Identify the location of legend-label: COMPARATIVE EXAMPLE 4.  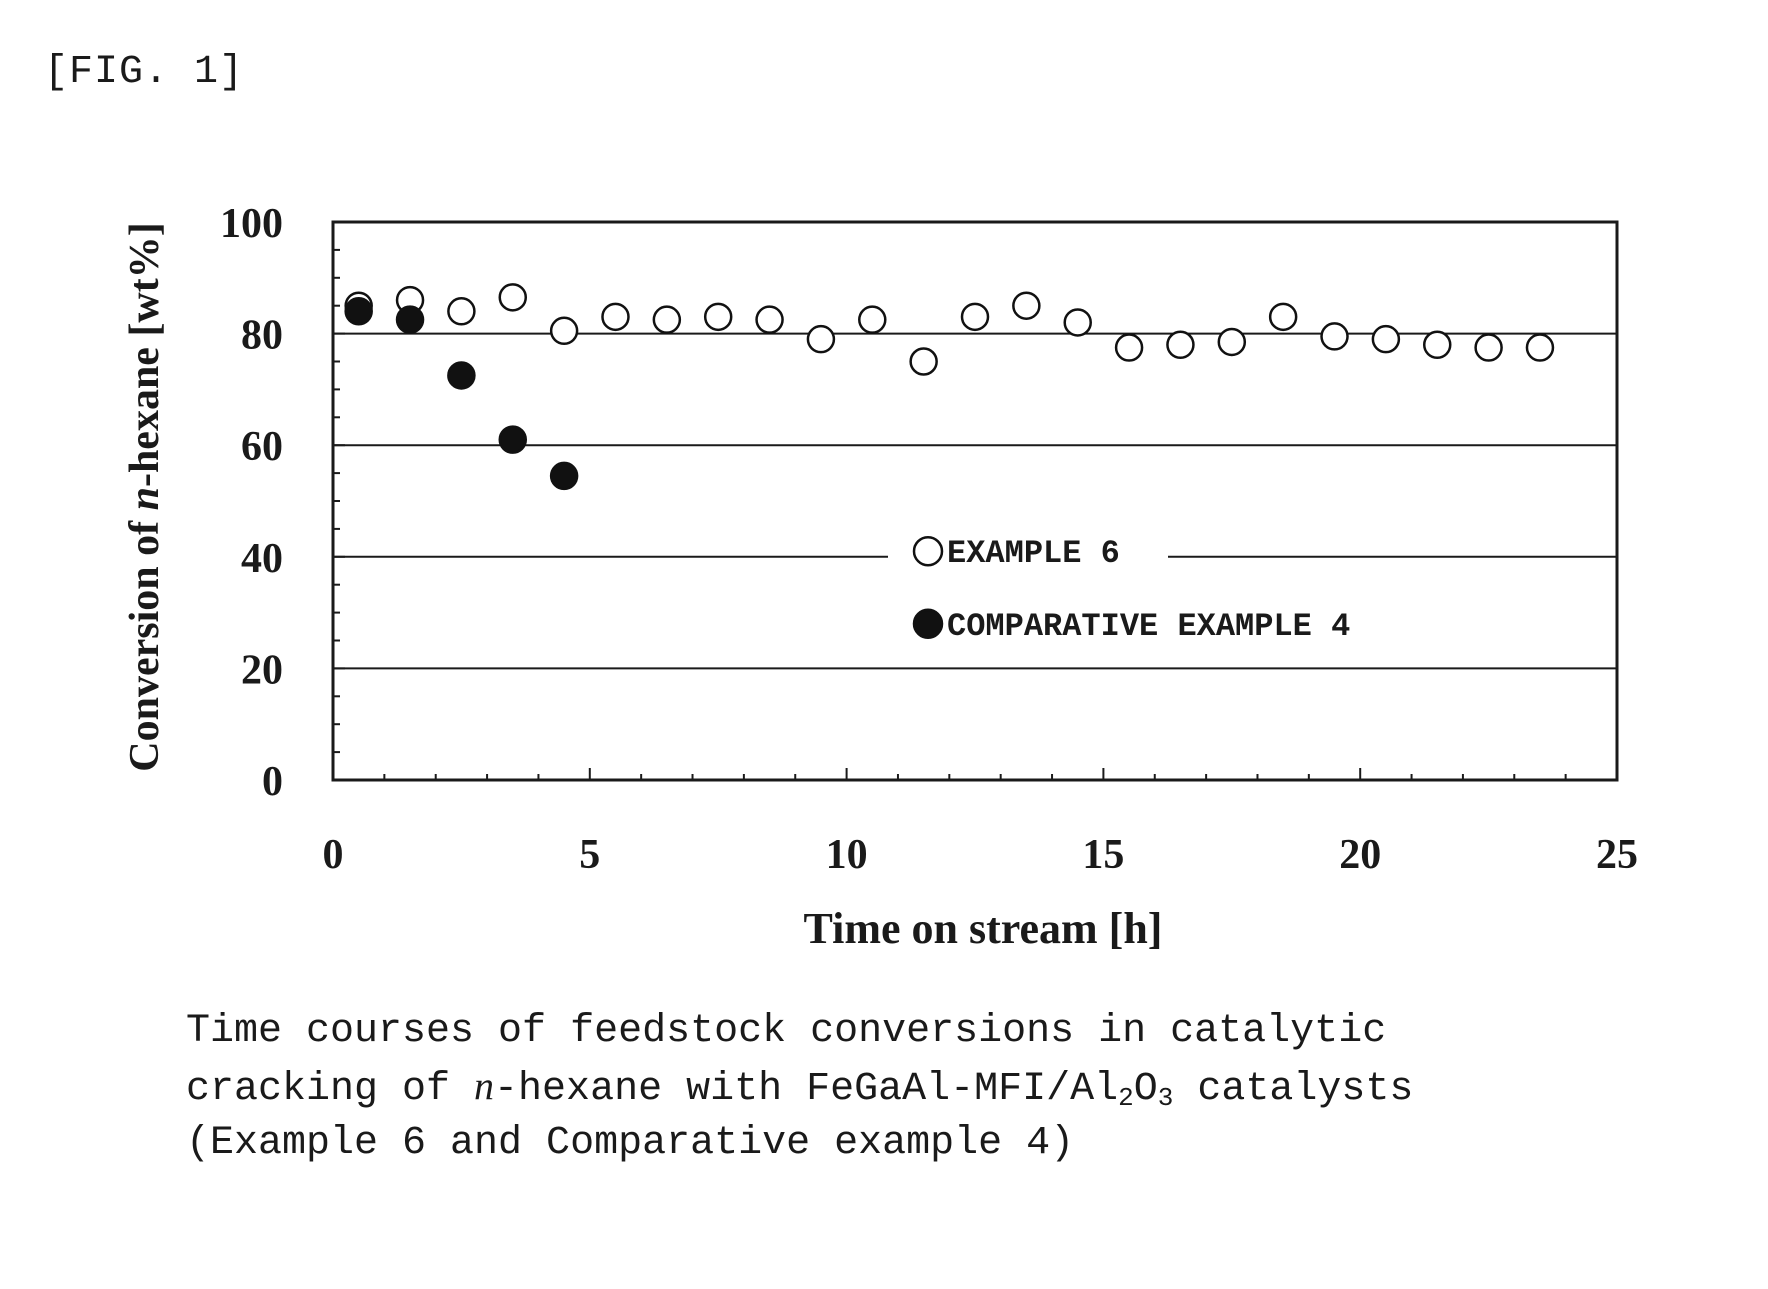
(1148, 626).